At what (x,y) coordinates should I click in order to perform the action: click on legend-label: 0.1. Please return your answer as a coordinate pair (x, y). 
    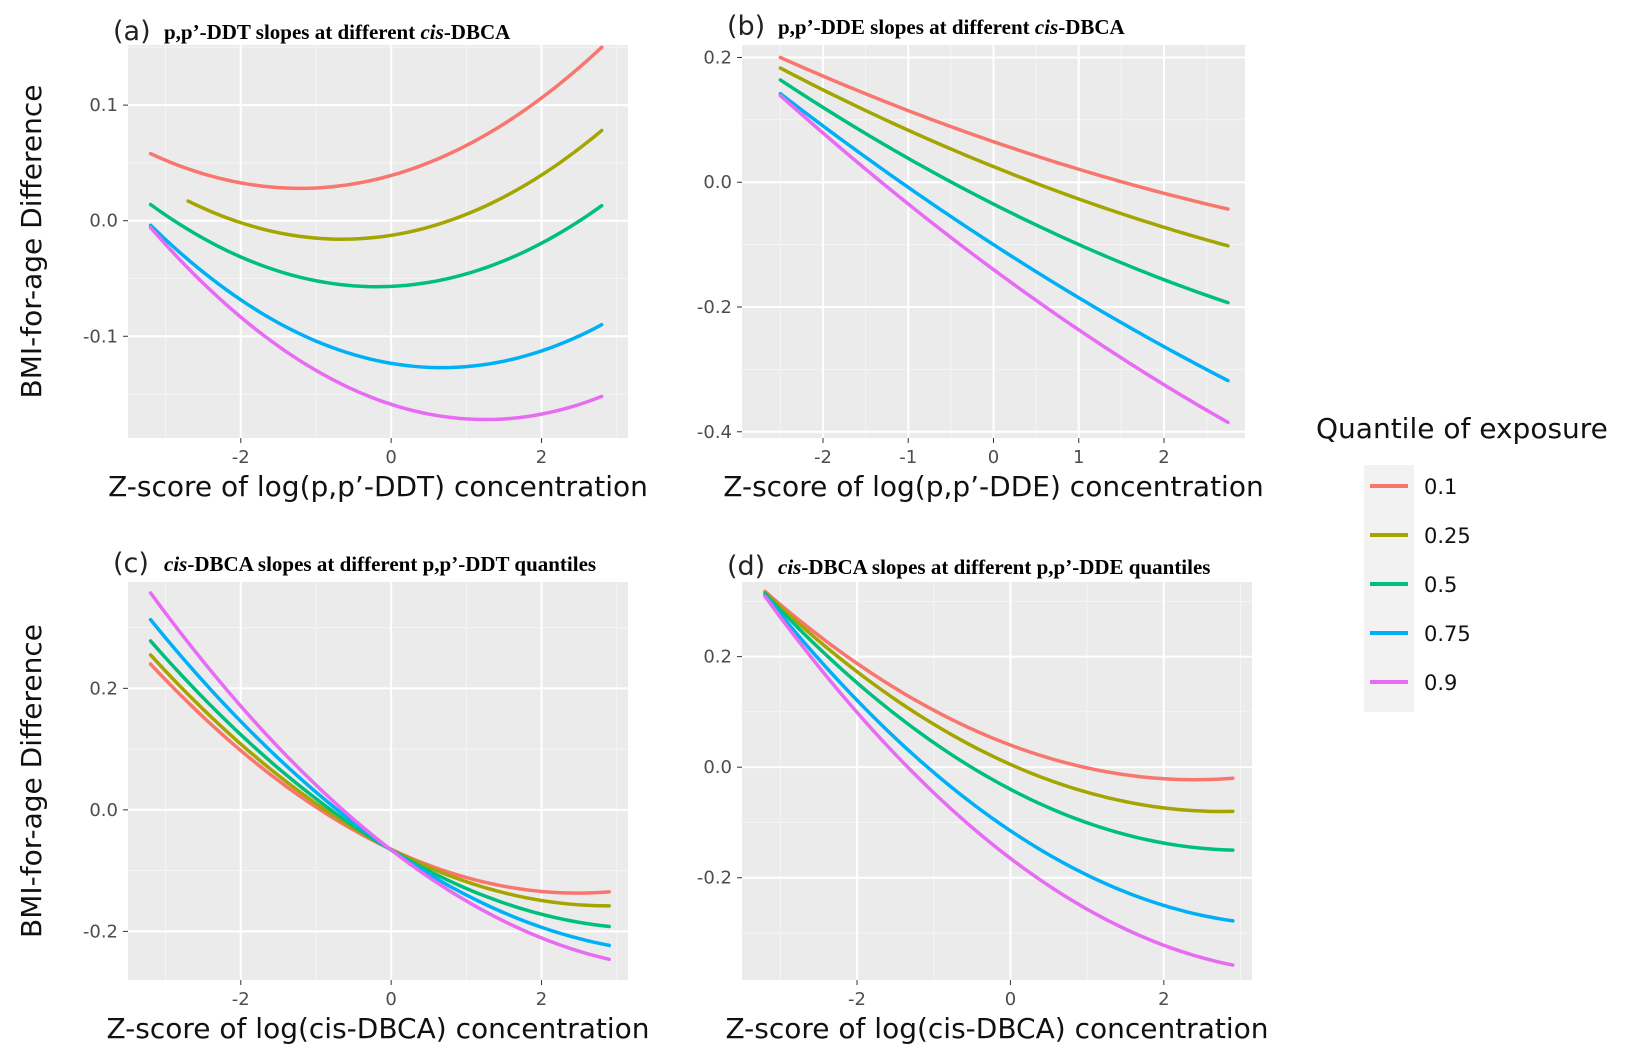
    Looking at the image, I should click on (1440, 487).